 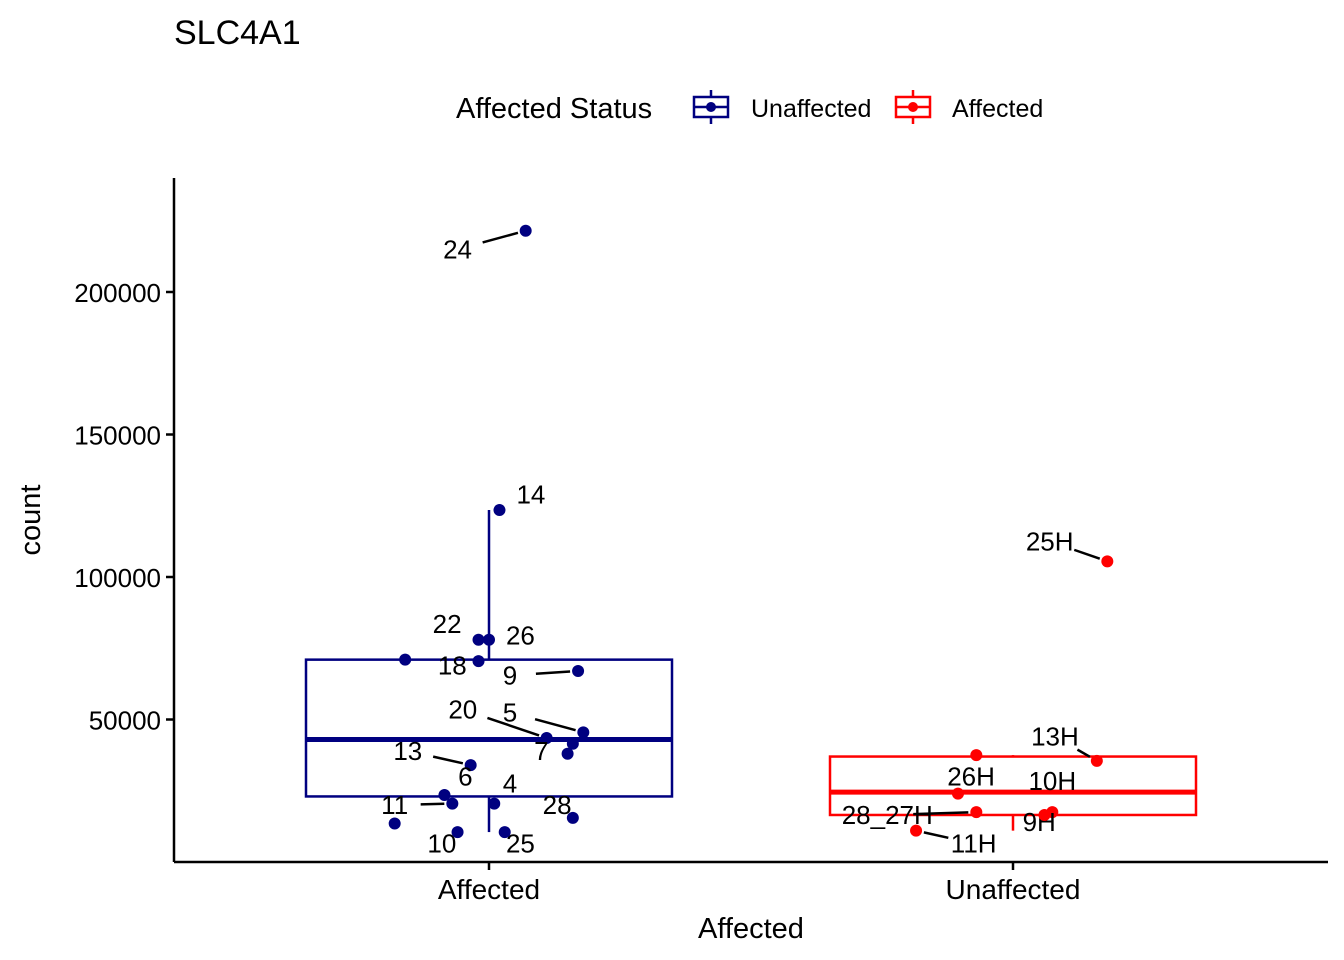 I want to click on point-label: 6, so click(x=465, y=777).